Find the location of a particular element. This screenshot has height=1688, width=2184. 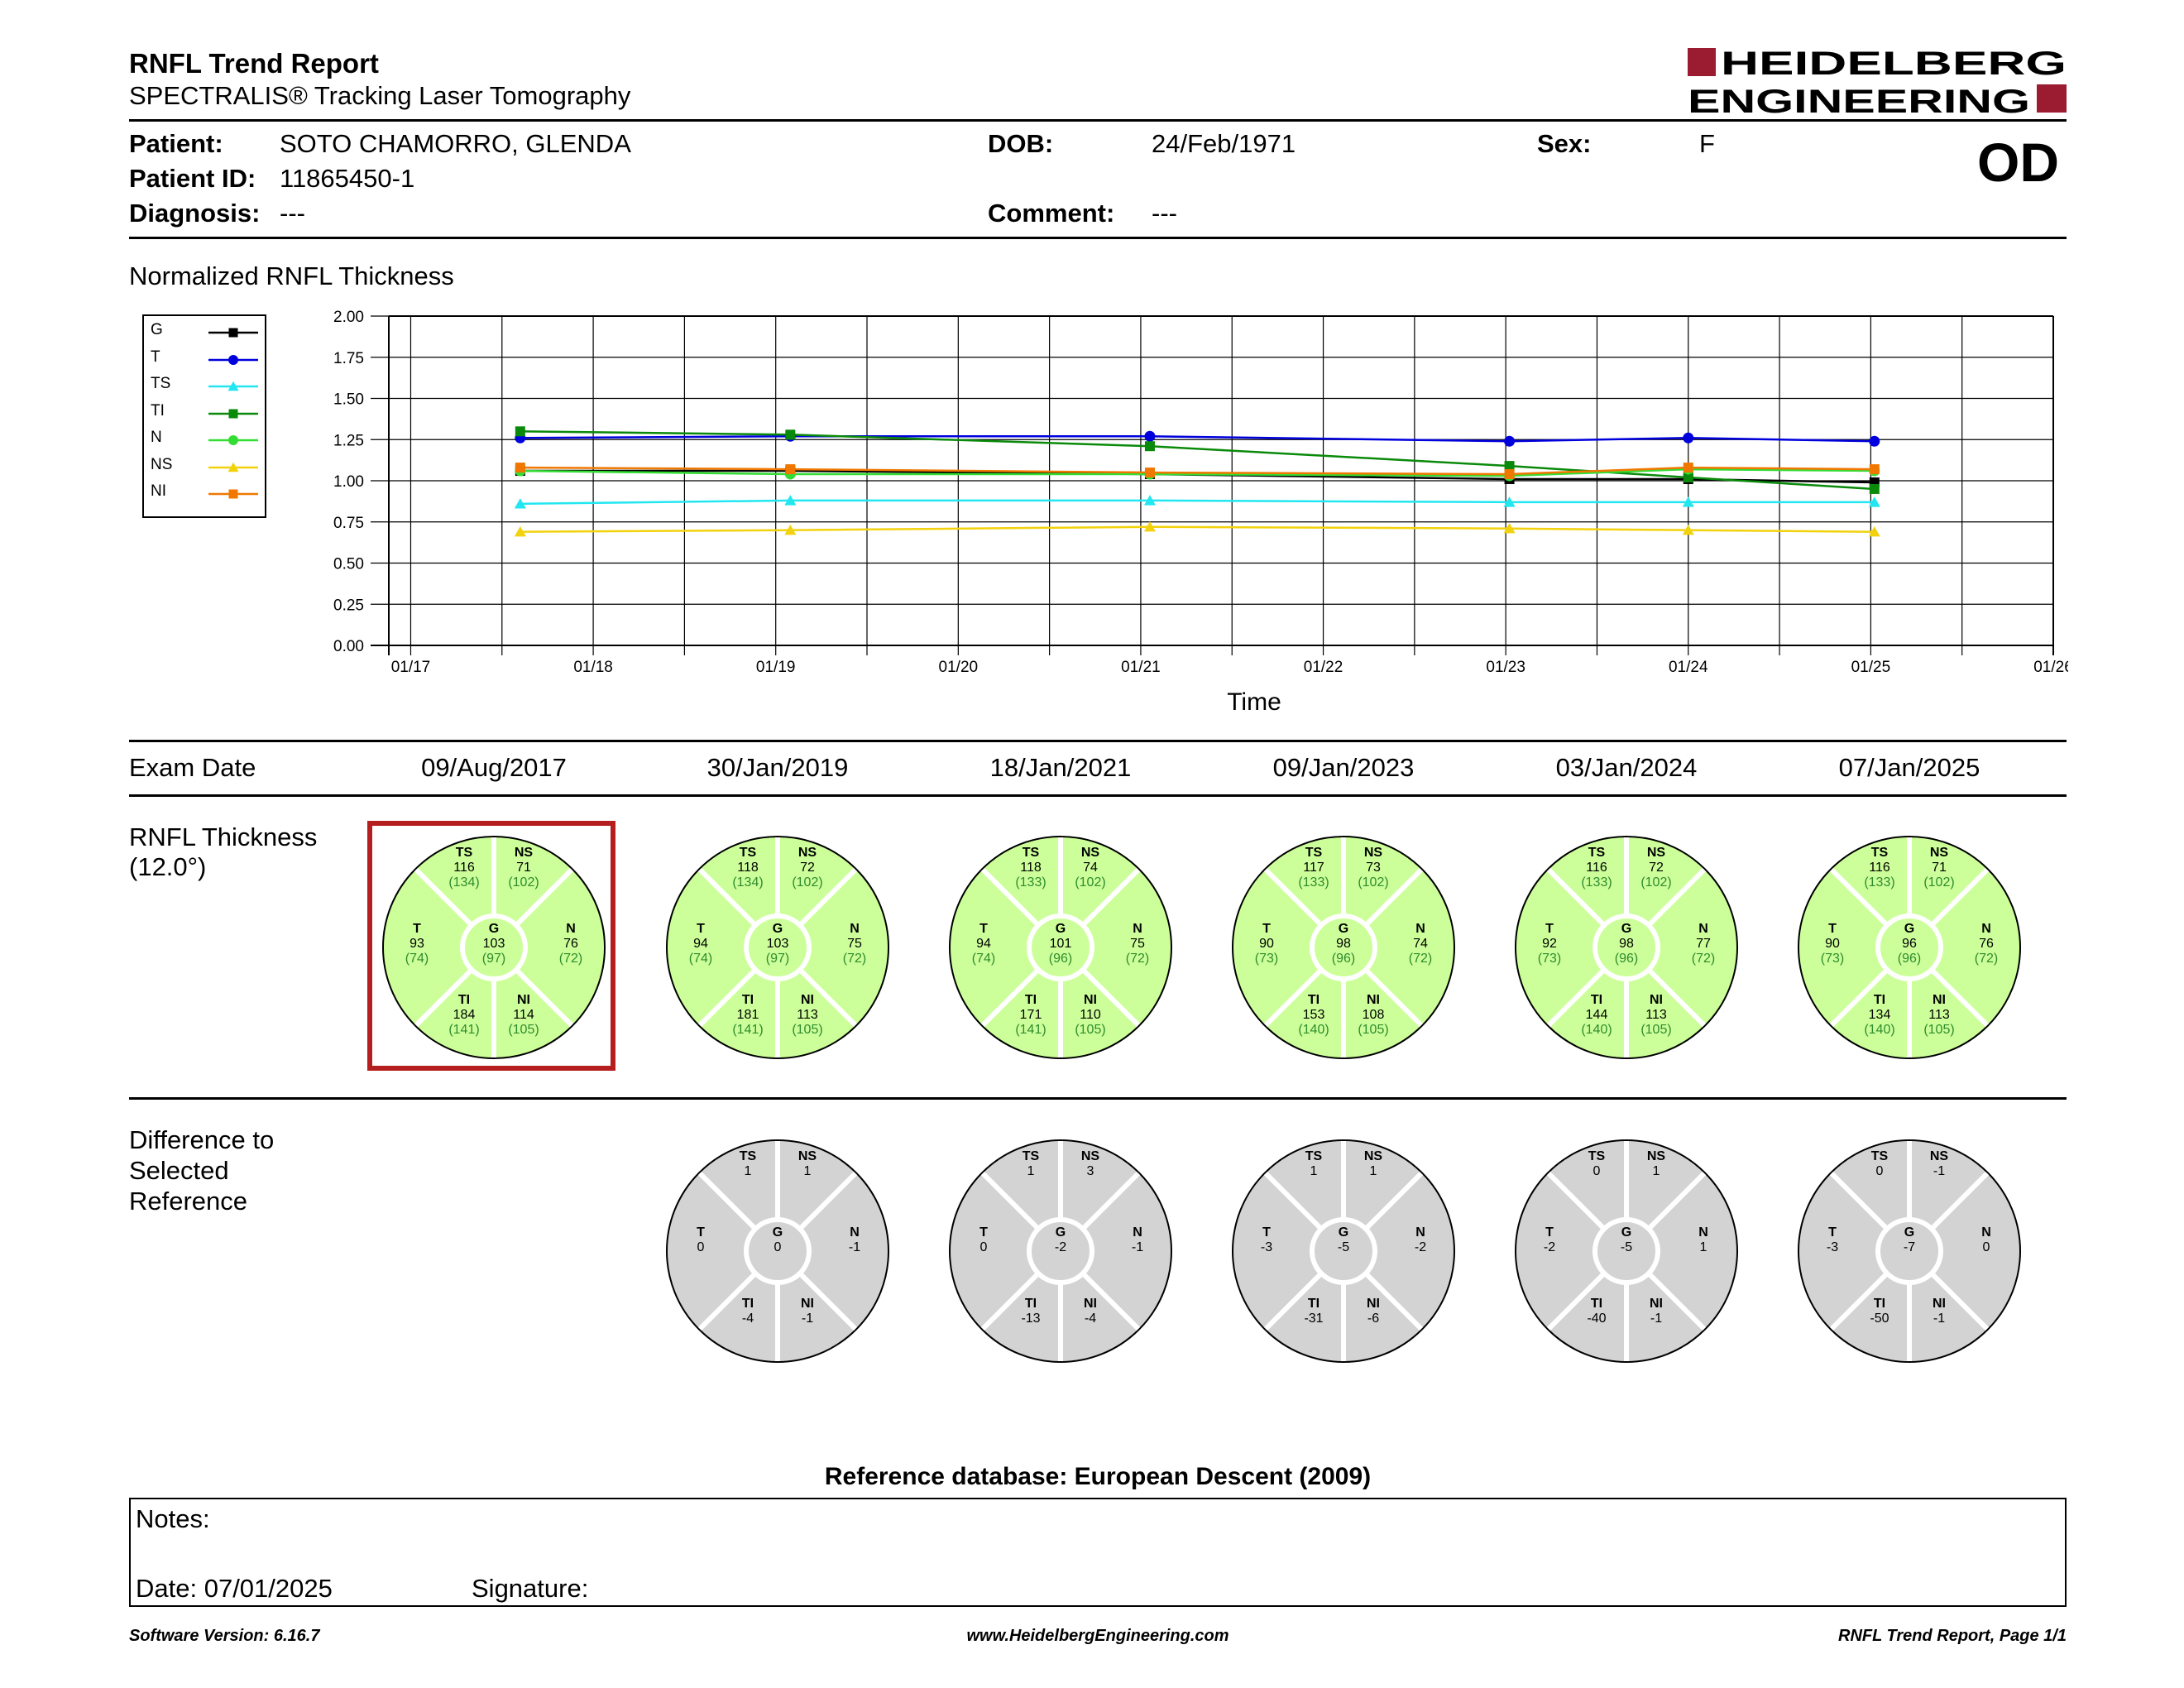

comment-value: --- is located at coordinates (1164, 213).